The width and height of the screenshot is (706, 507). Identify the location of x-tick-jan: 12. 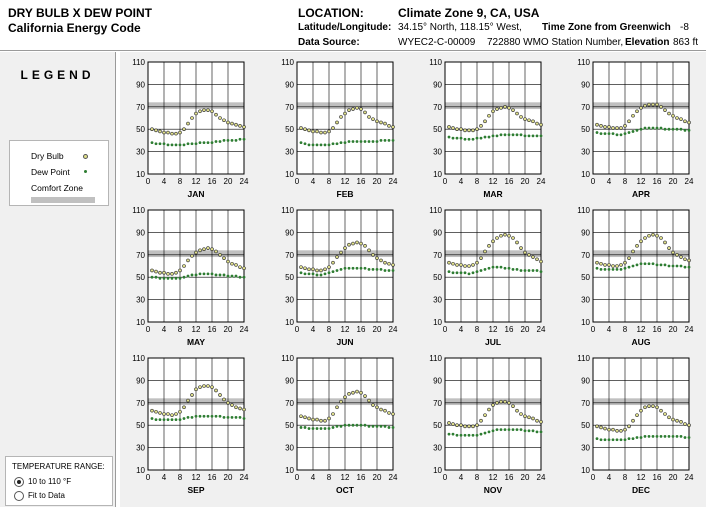
(196, 181).